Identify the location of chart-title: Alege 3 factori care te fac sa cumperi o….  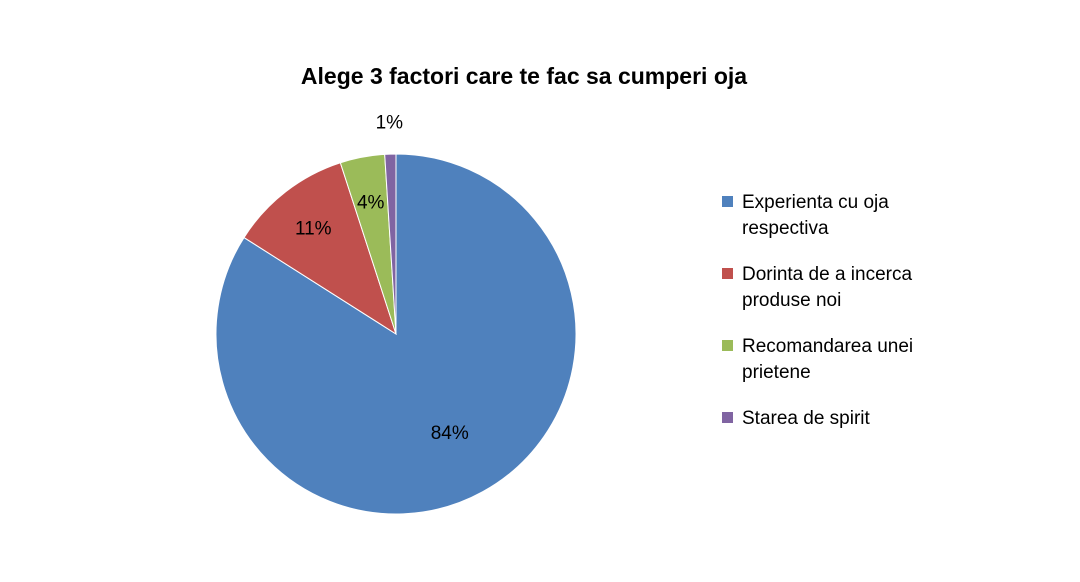
(524, 76).